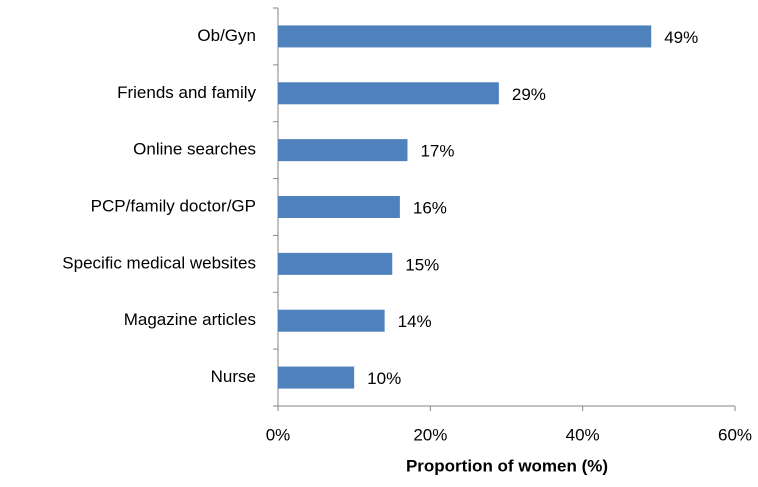  I want to click on data-label: 17%, so click(437, 151).